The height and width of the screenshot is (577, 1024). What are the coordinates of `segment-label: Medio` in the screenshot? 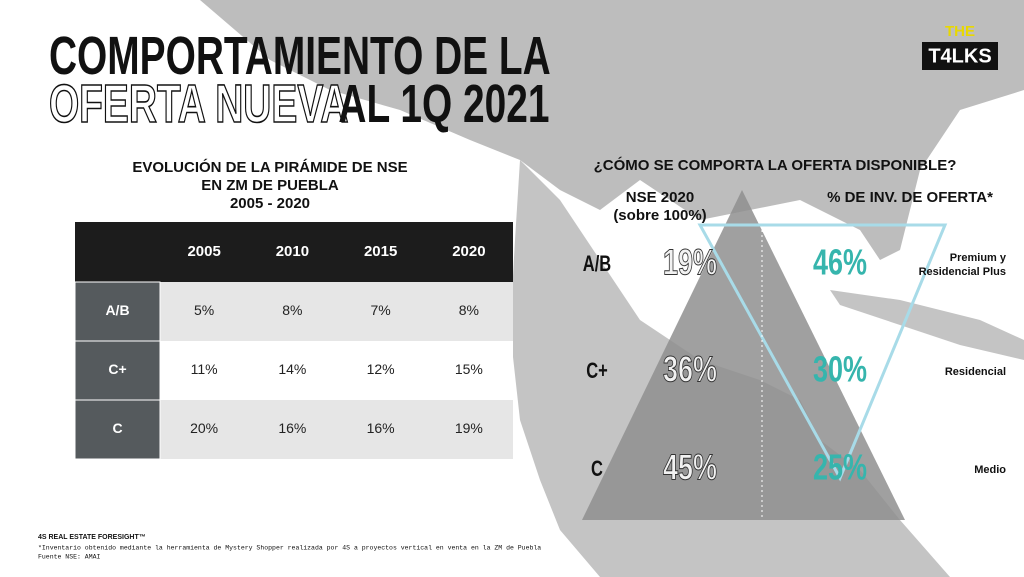 It's located at (990, 470).